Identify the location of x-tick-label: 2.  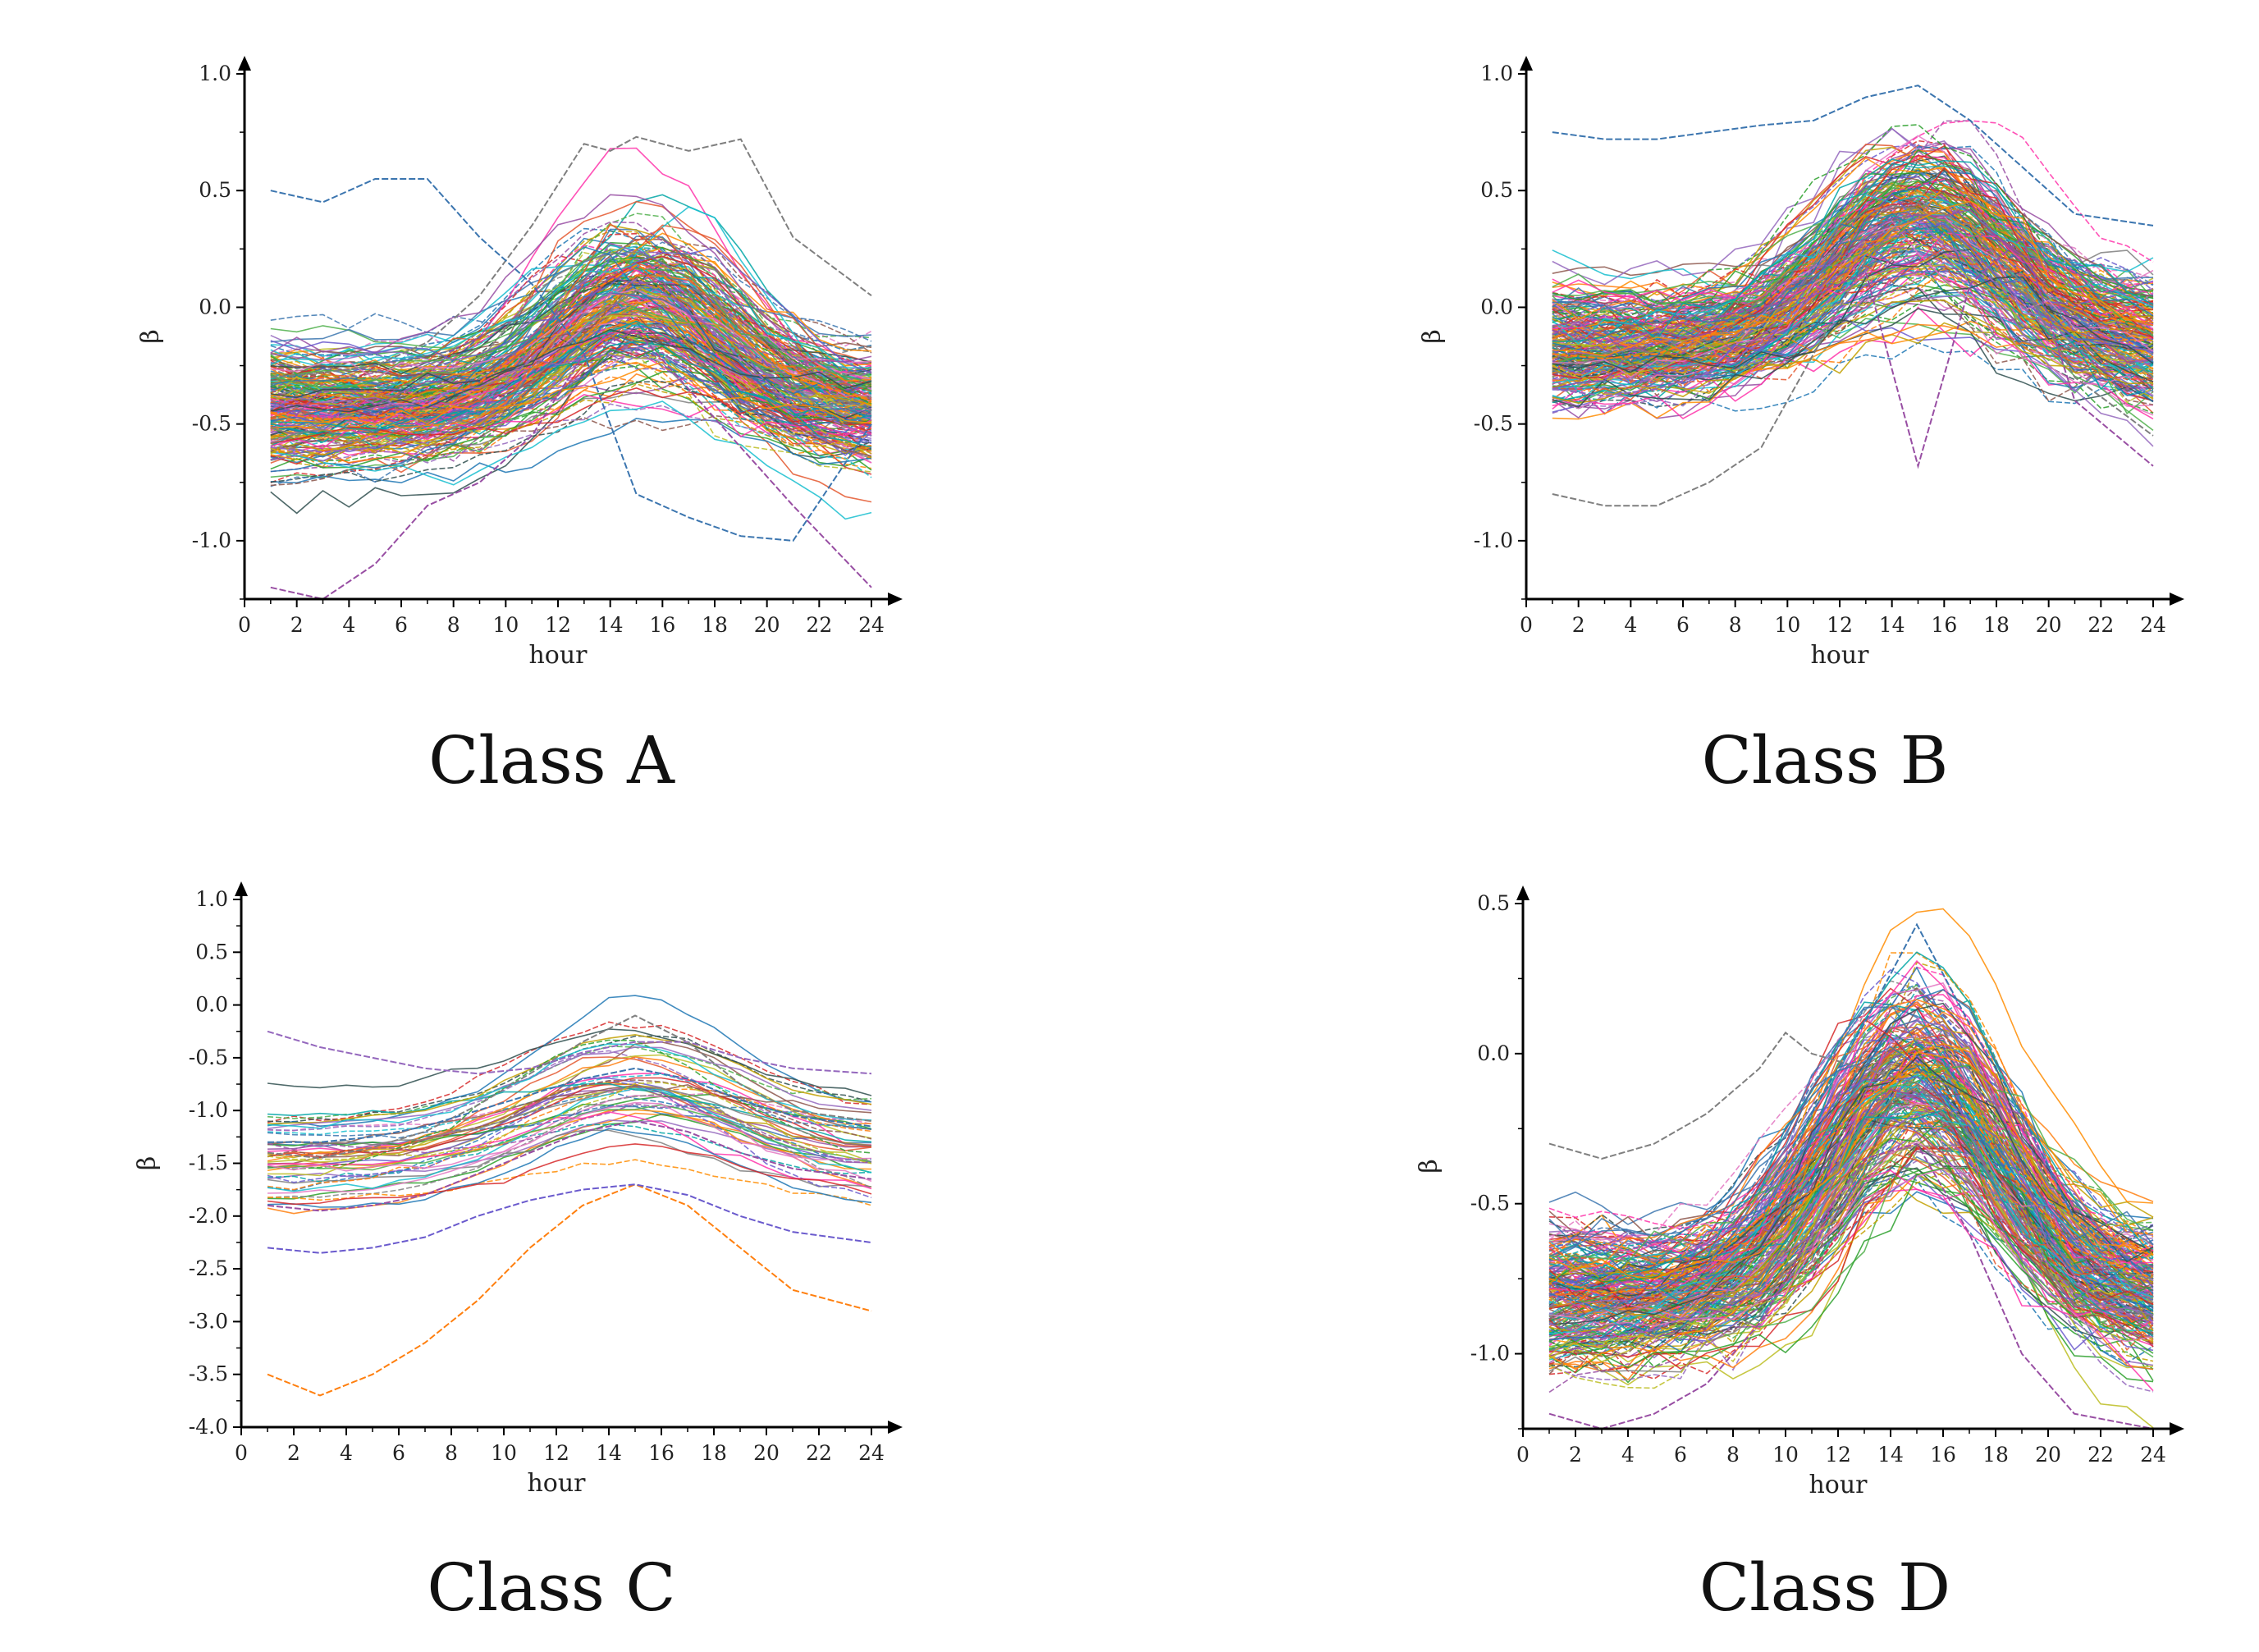
(1575, 1455).